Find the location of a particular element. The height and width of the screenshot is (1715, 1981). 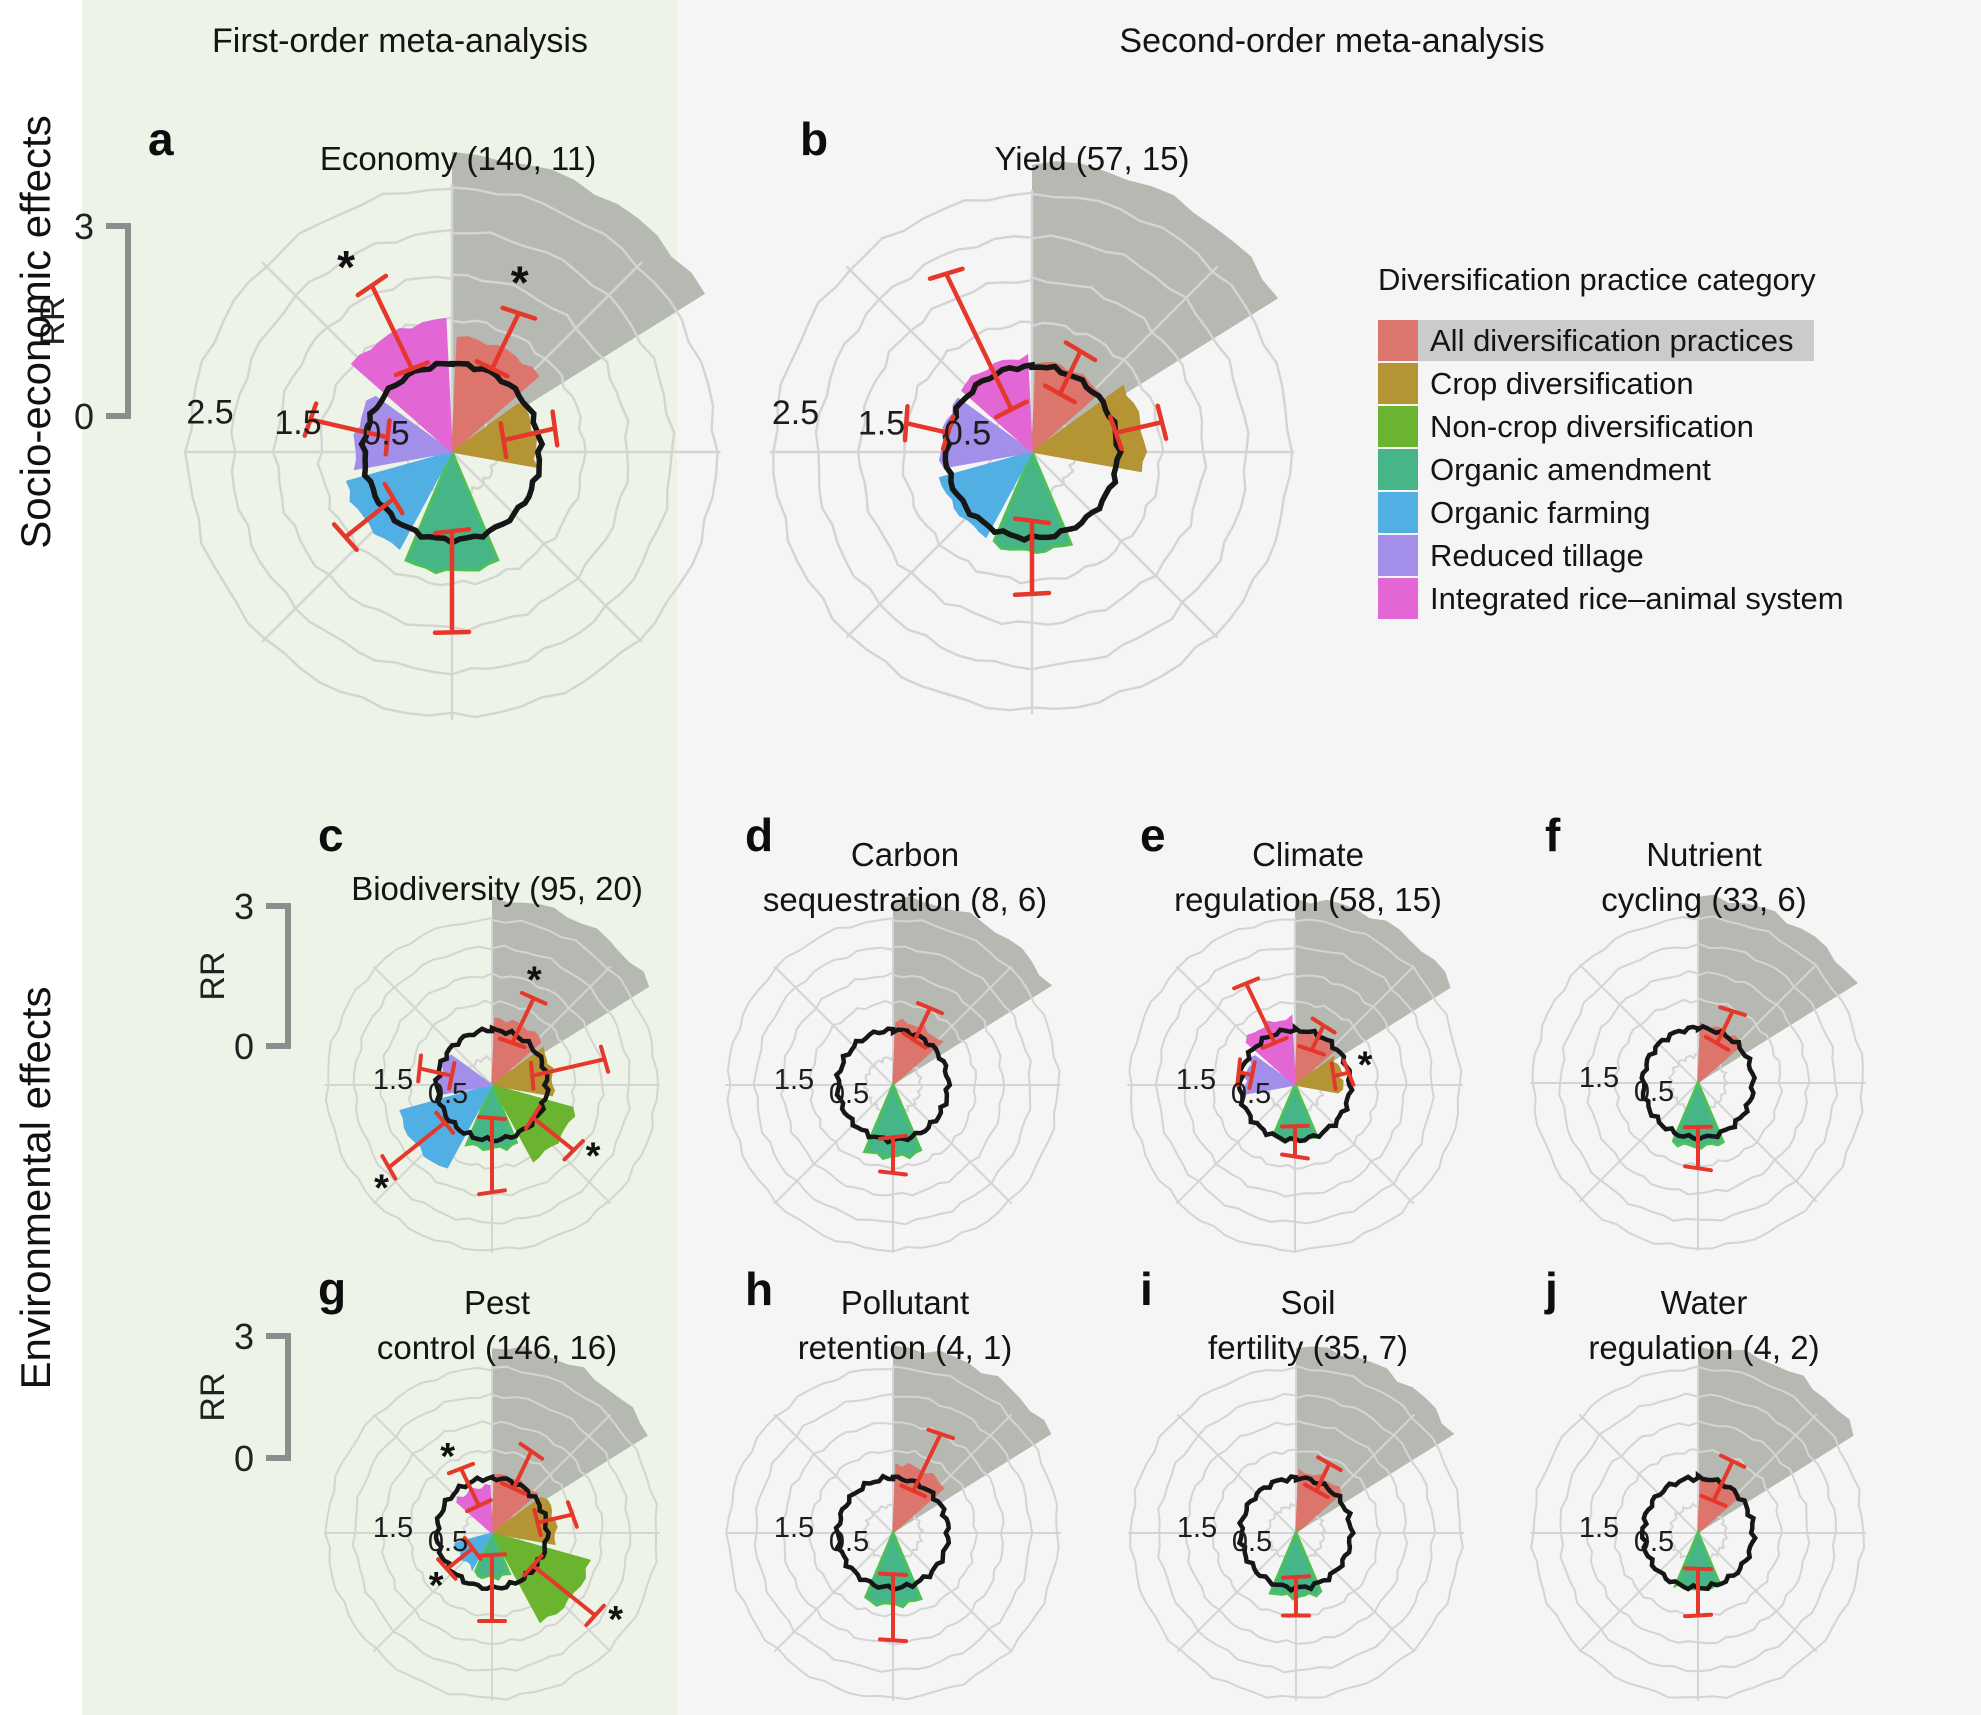

panel-title-yield: Yield (57, 15) is located at coordinates (1092, 158).